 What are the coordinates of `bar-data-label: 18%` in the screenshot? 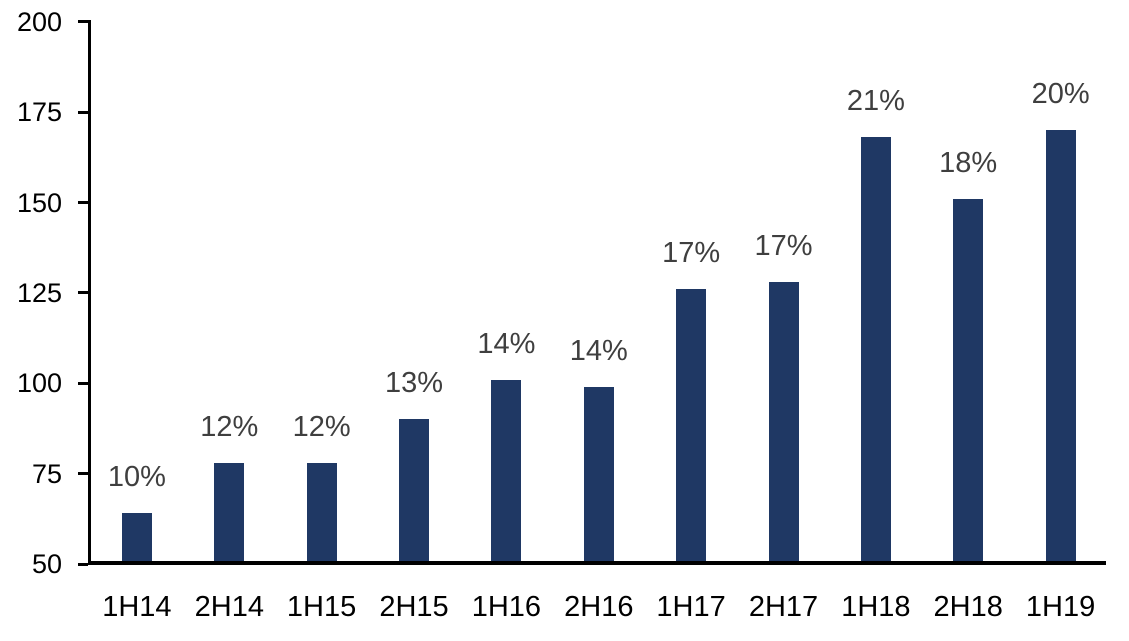 It's located at (968, 162).